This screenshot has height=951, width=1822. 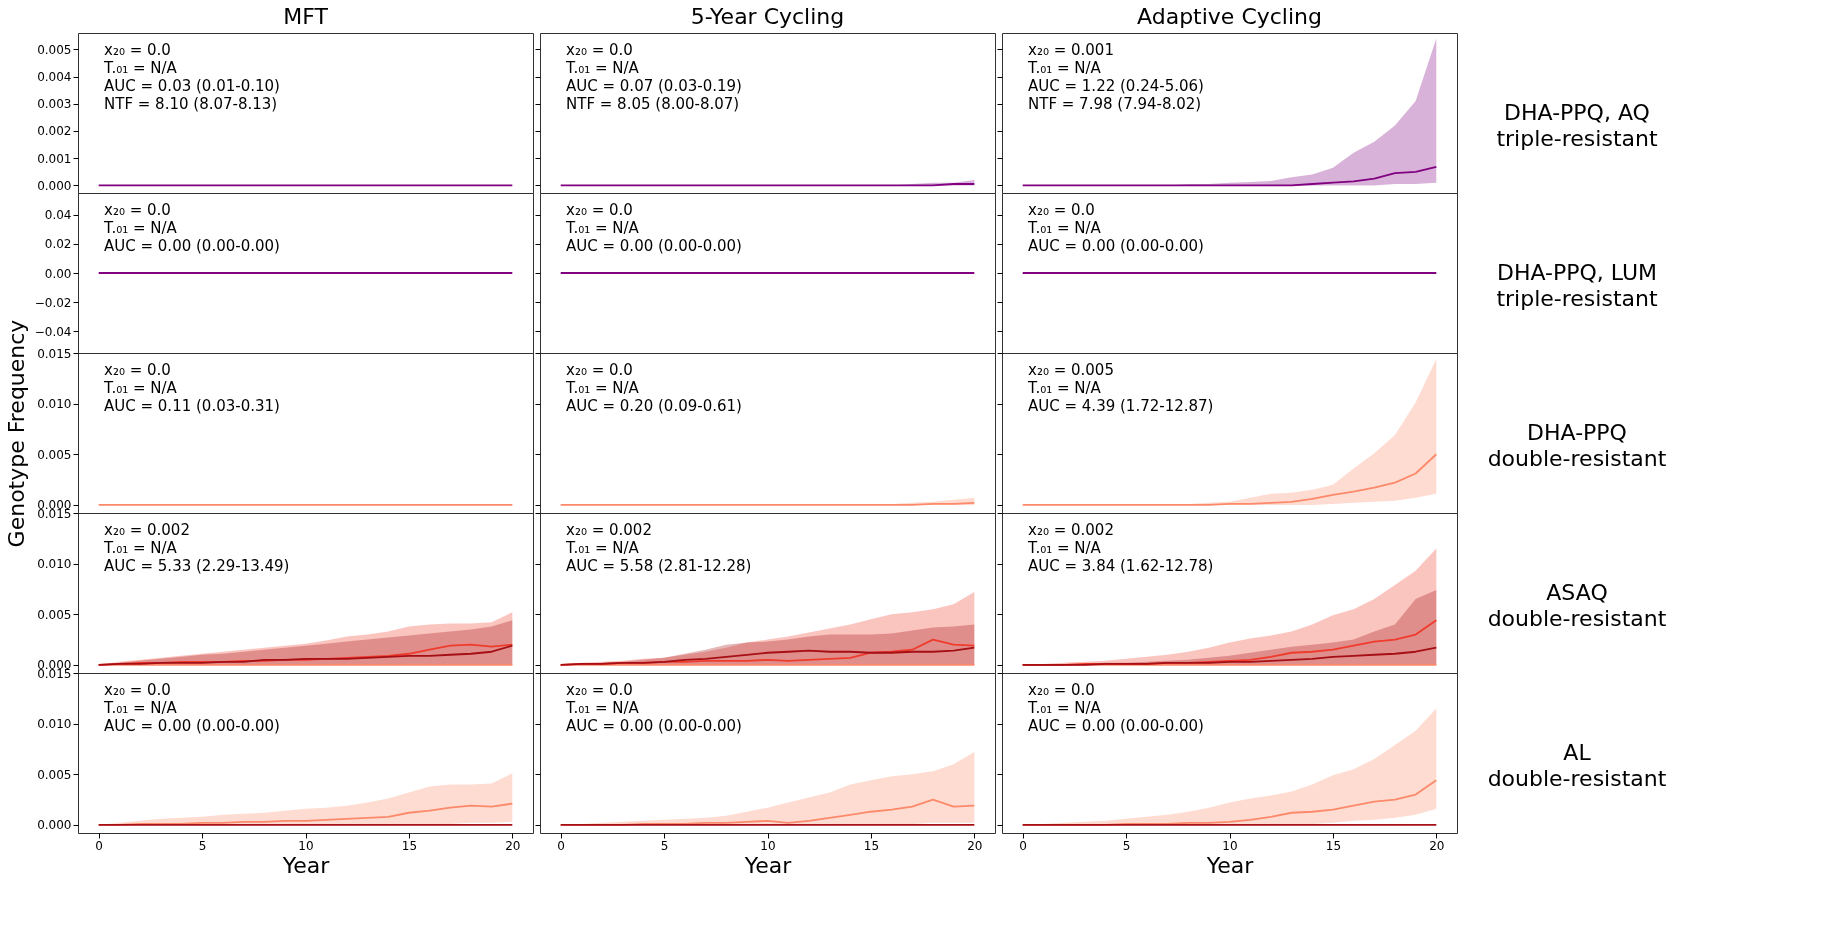 I want to click on y2-axis-title: DHA-PPQ, LUM triple-resistant, so click(x=1577, y=285).